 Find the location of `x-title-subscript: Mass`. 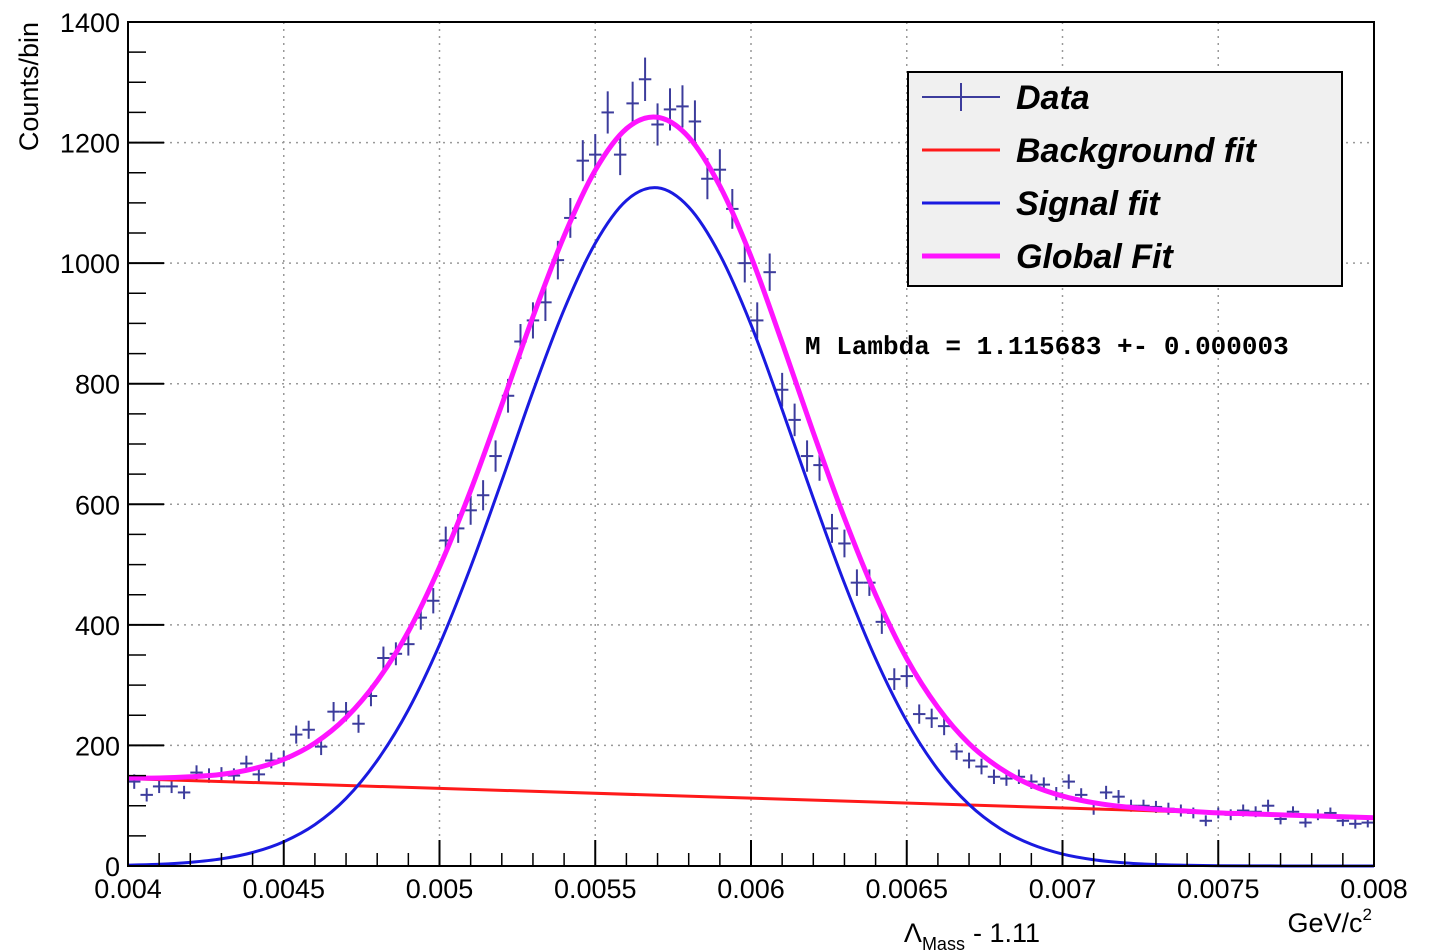

x-title-subscript: Mass is located at coordinates (943, 943).